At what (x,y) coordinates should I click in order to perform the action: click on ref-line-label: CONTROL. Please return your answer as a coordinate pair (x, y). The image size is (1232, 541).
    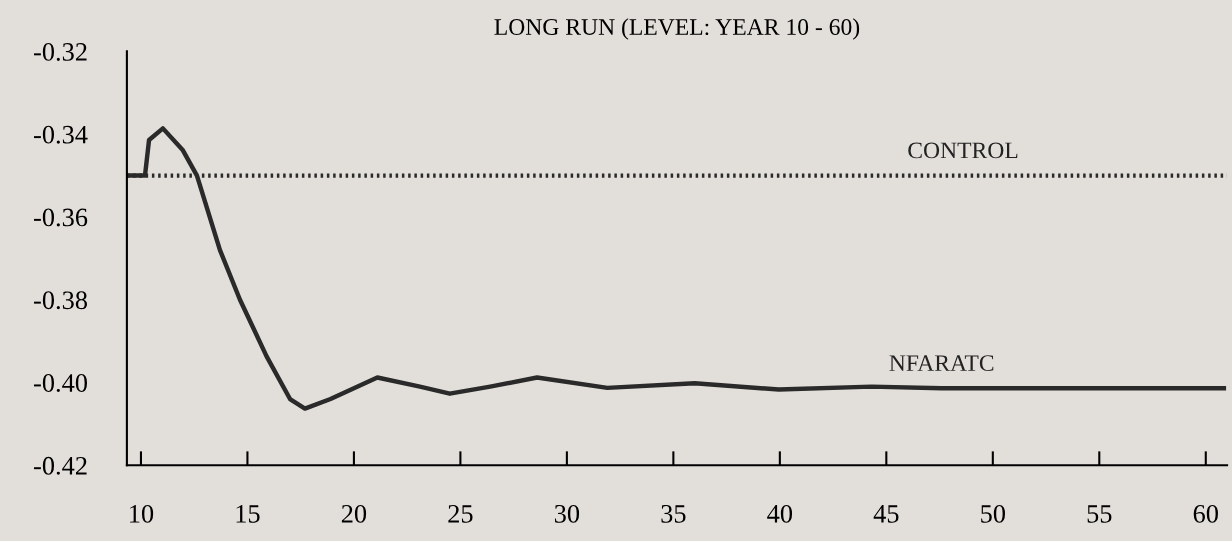
    Looking at the image, I should click on (963, 150).